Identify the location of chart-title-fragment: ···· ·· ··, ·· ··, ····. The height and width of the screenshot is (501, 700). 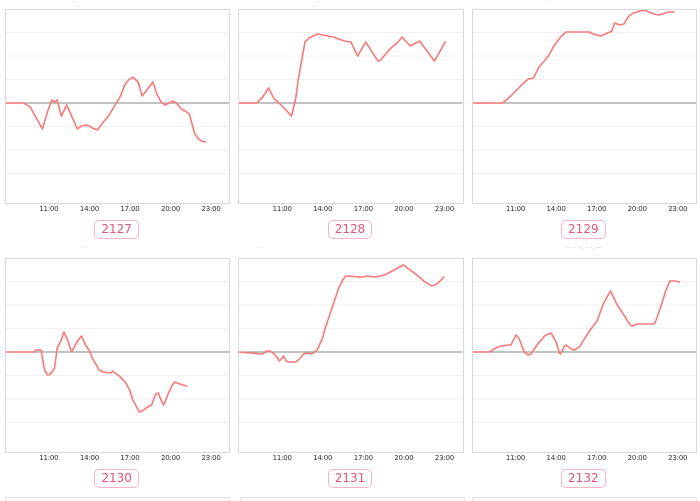
(584, 248).